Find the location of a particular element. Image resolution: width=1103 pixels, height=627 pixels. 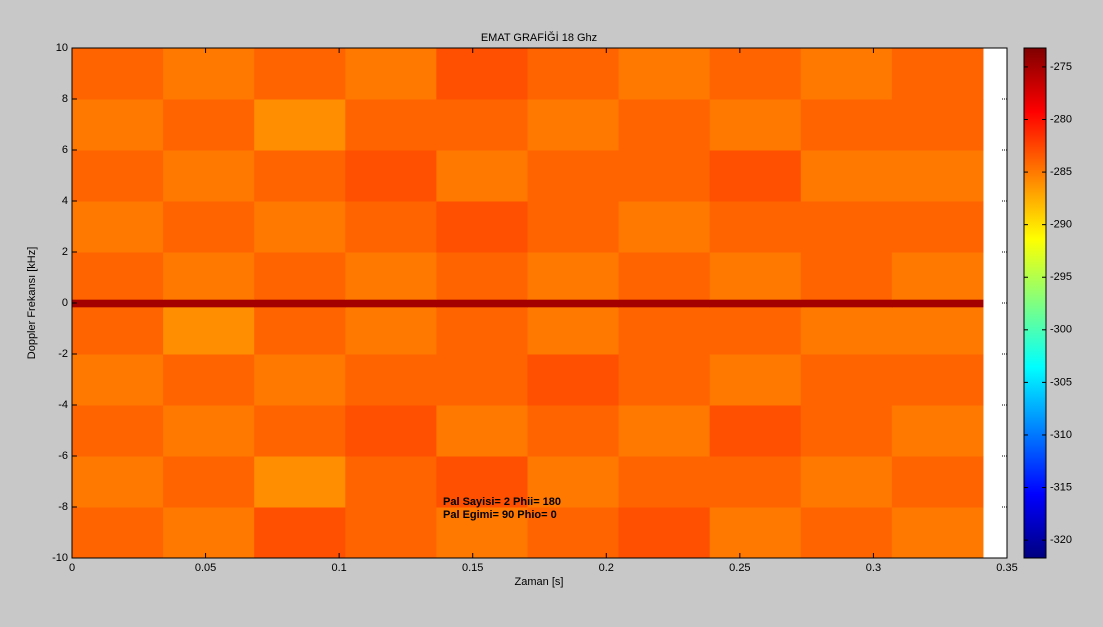

y-tick-label: 10 is located at coordinates (62, 48).